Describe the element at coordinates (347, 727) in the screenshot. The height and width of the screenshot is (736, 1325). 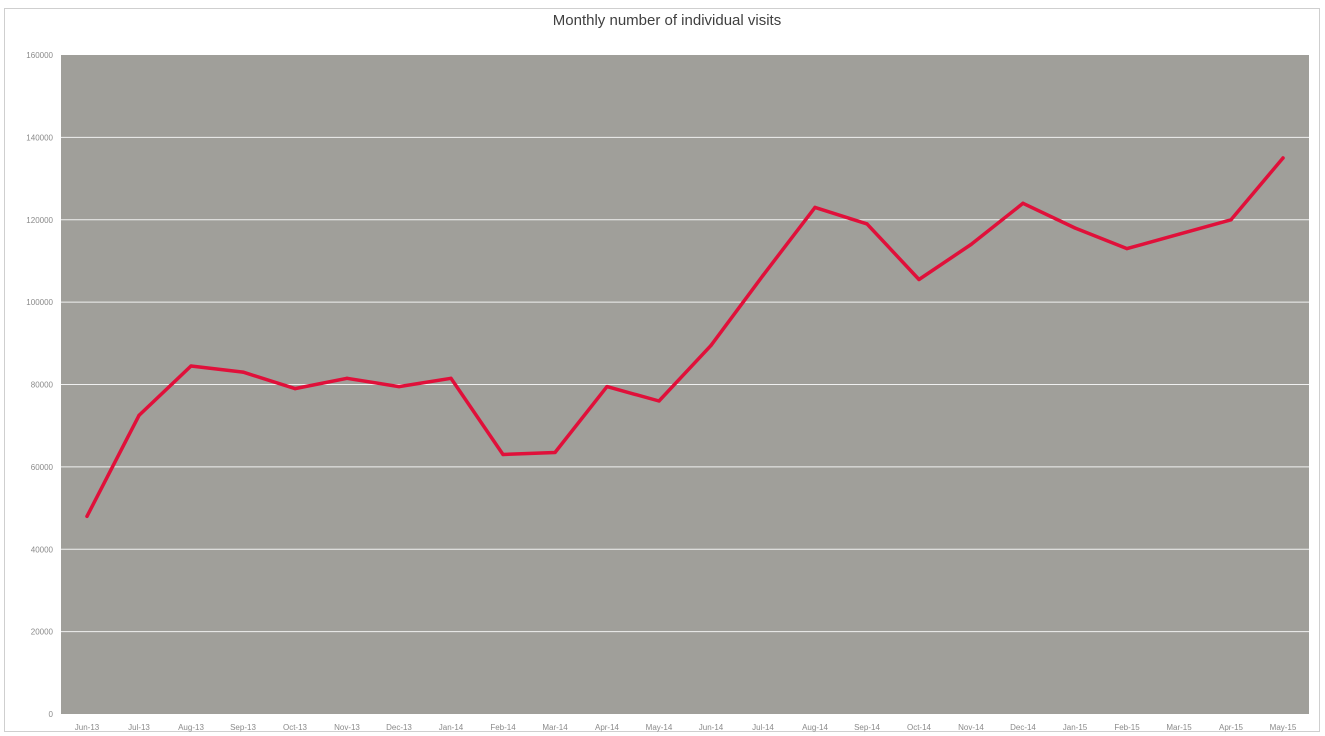
I see `x-tick-label: Nov-13` at that location.